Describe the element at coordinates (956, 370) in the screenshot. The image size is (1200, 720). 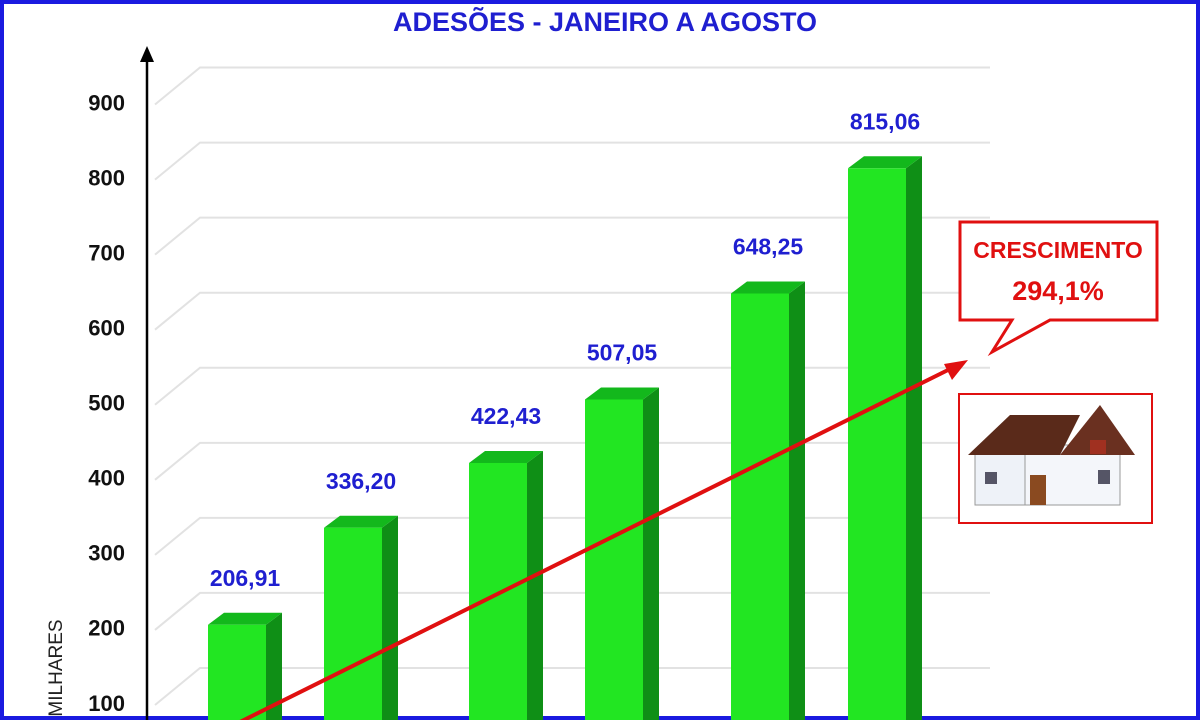
I see `trend-arrow-head` at that location.